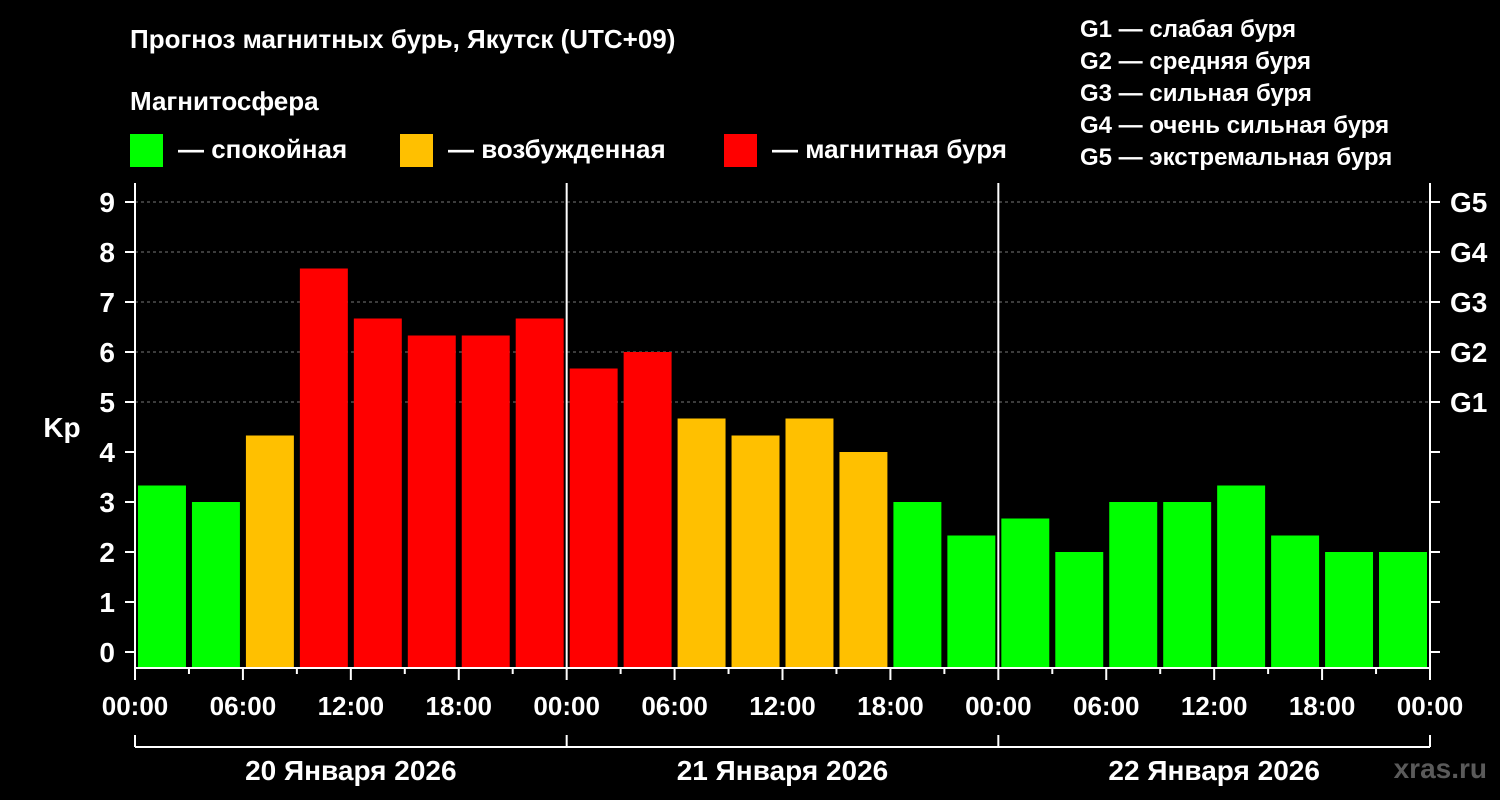  I want to click on y-tick-label: 4, so click(107, 452).